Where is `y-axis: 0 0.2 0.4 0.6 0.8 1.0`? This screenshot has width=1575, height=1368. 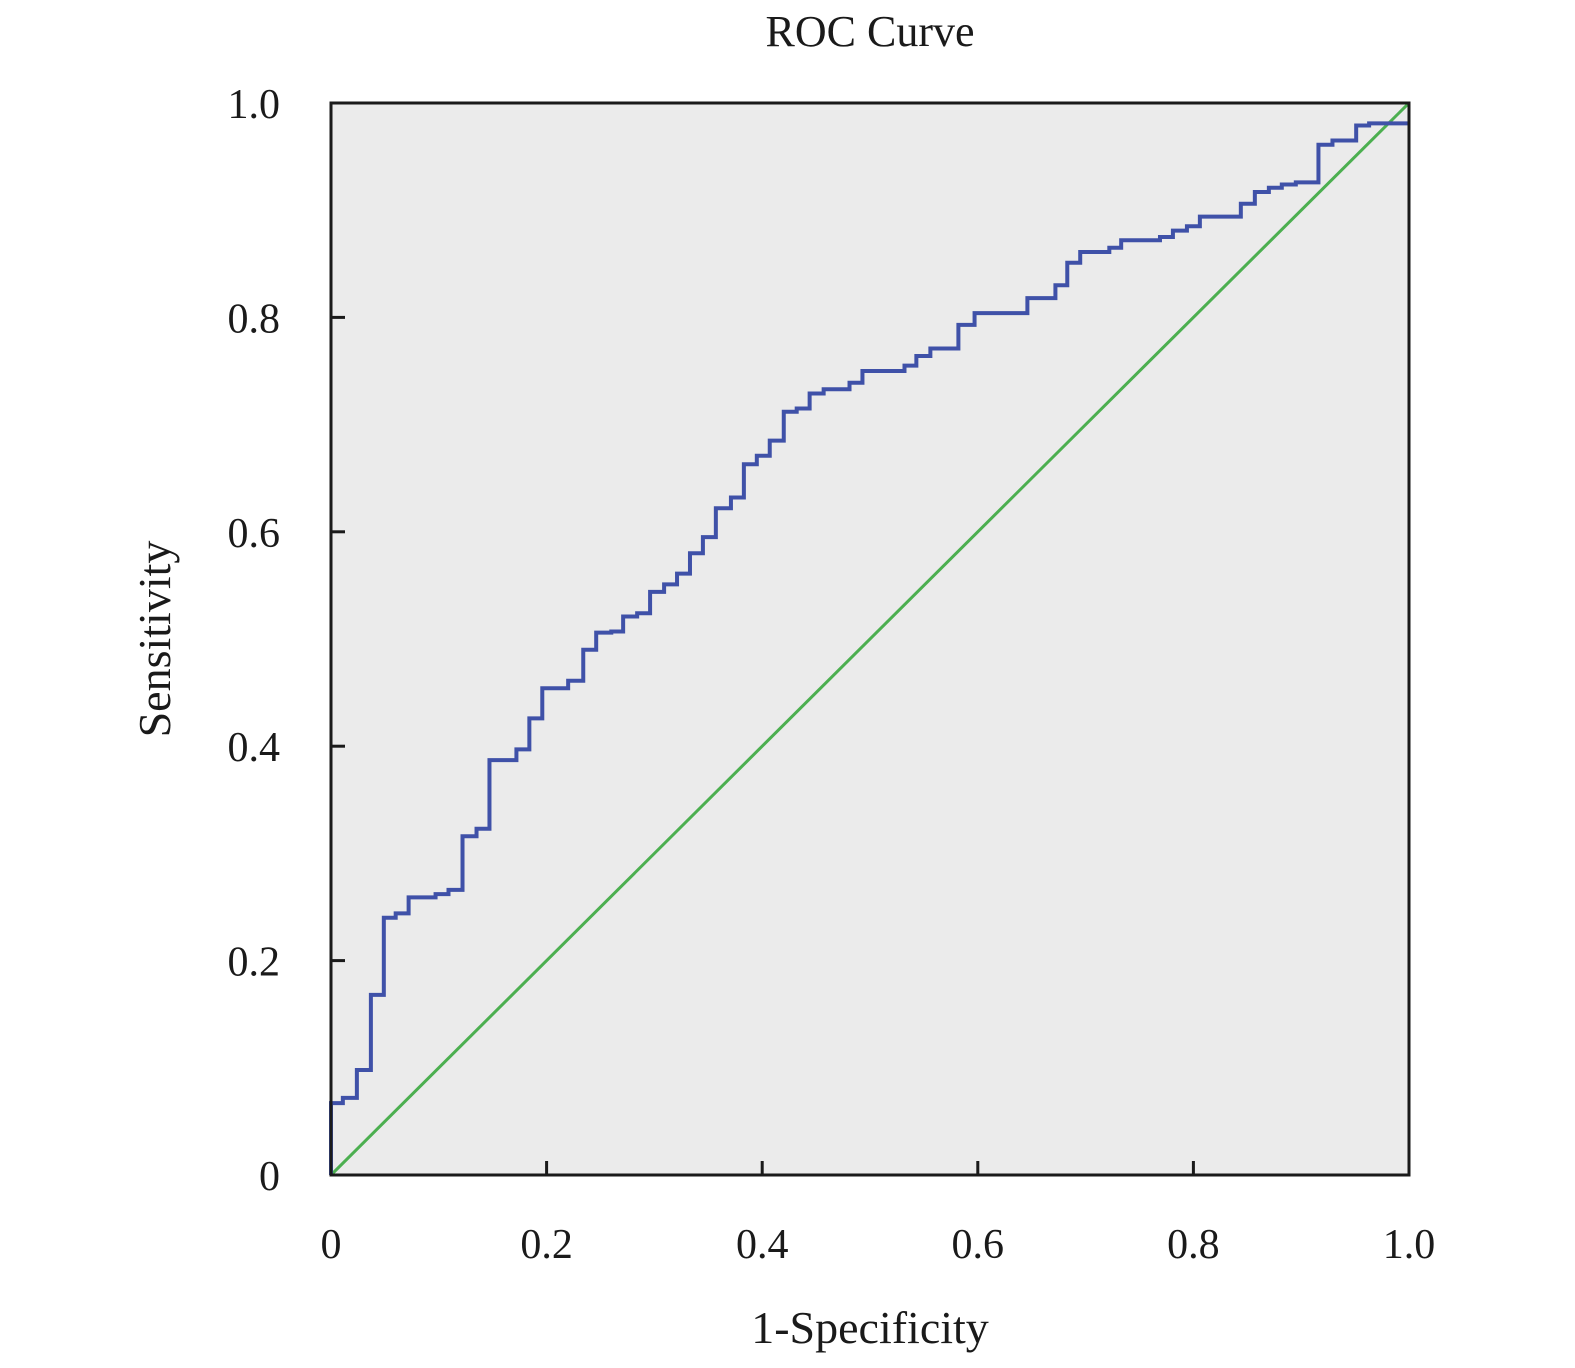
y-axis: 0 0.2 0.4 0.6 0.8 1.0 is located at coordinates (286, 641).